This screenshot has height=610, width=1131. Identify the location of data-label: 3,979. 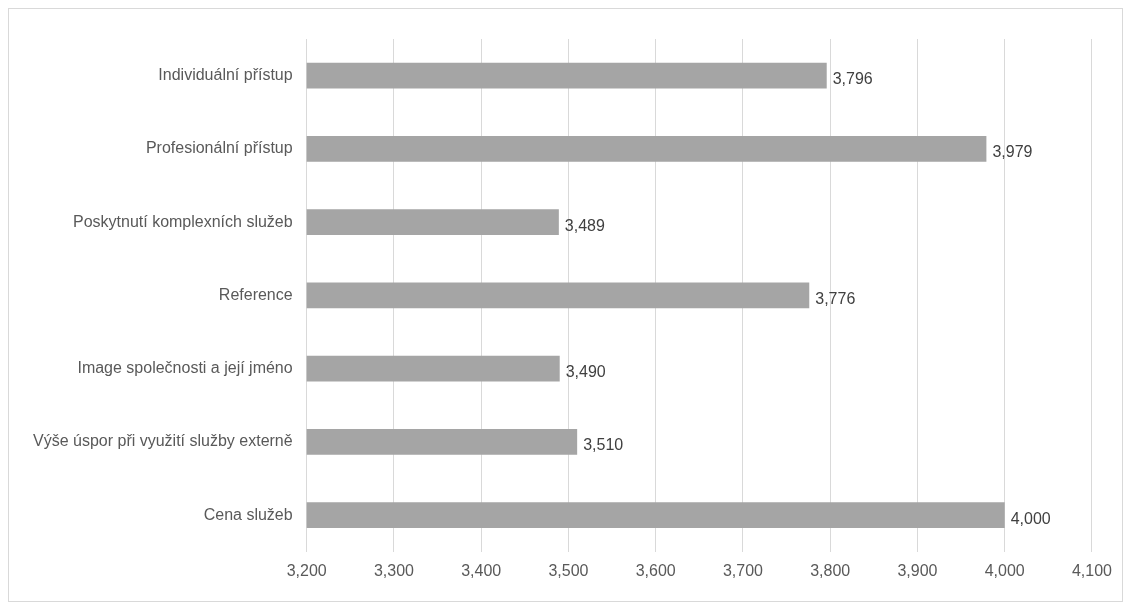
(1012, 152).